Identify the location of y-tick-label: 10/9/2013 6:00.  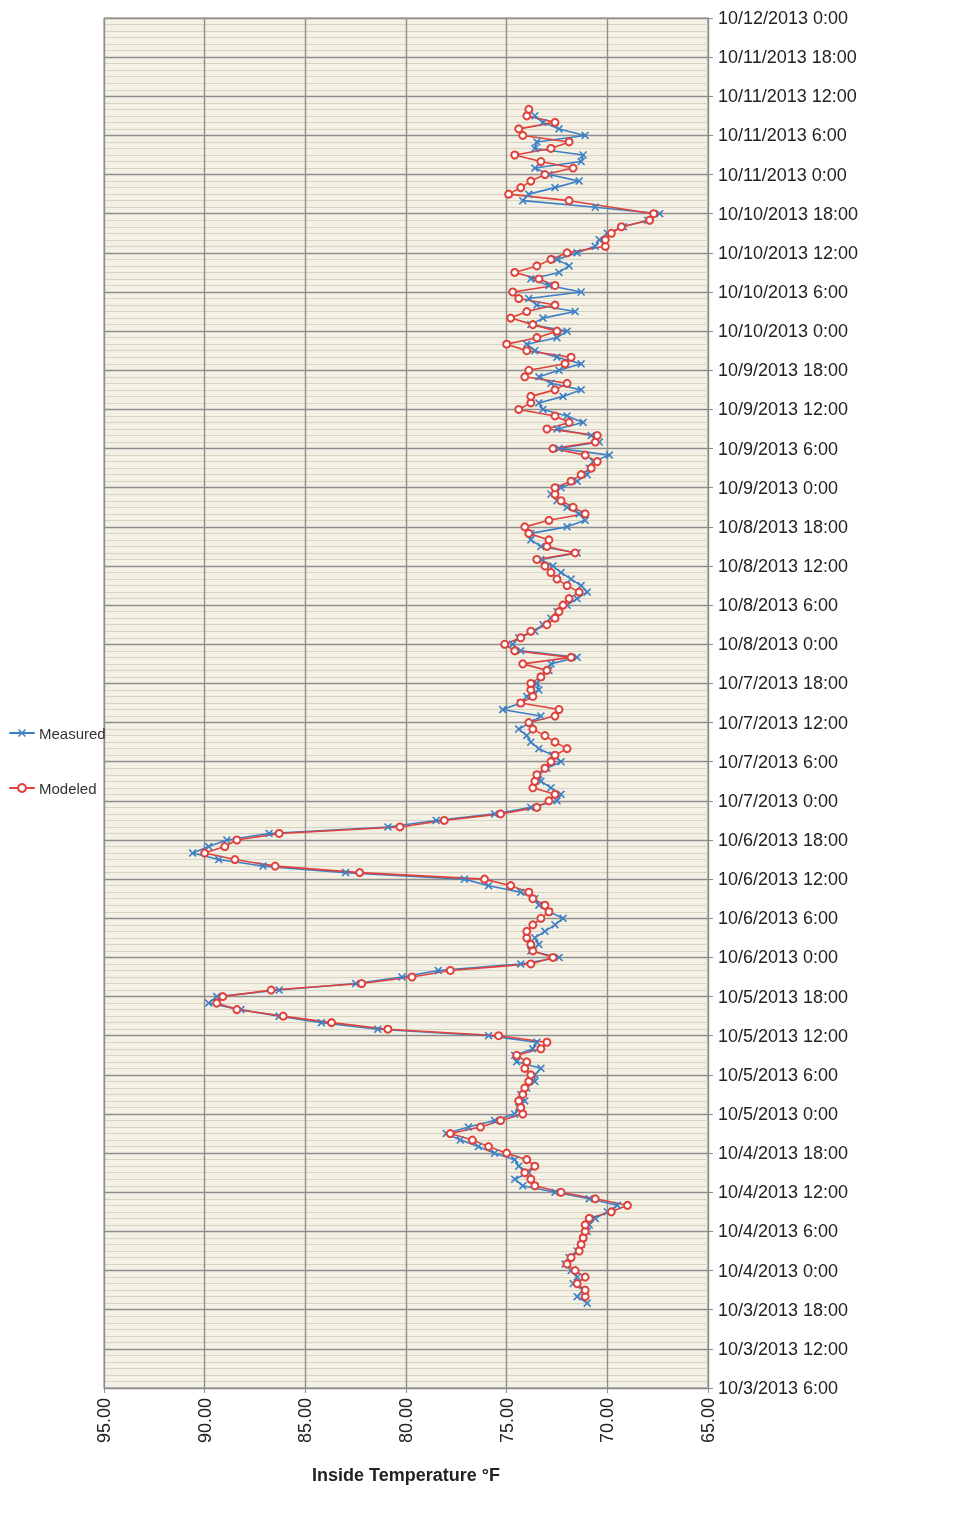
(778, 448).